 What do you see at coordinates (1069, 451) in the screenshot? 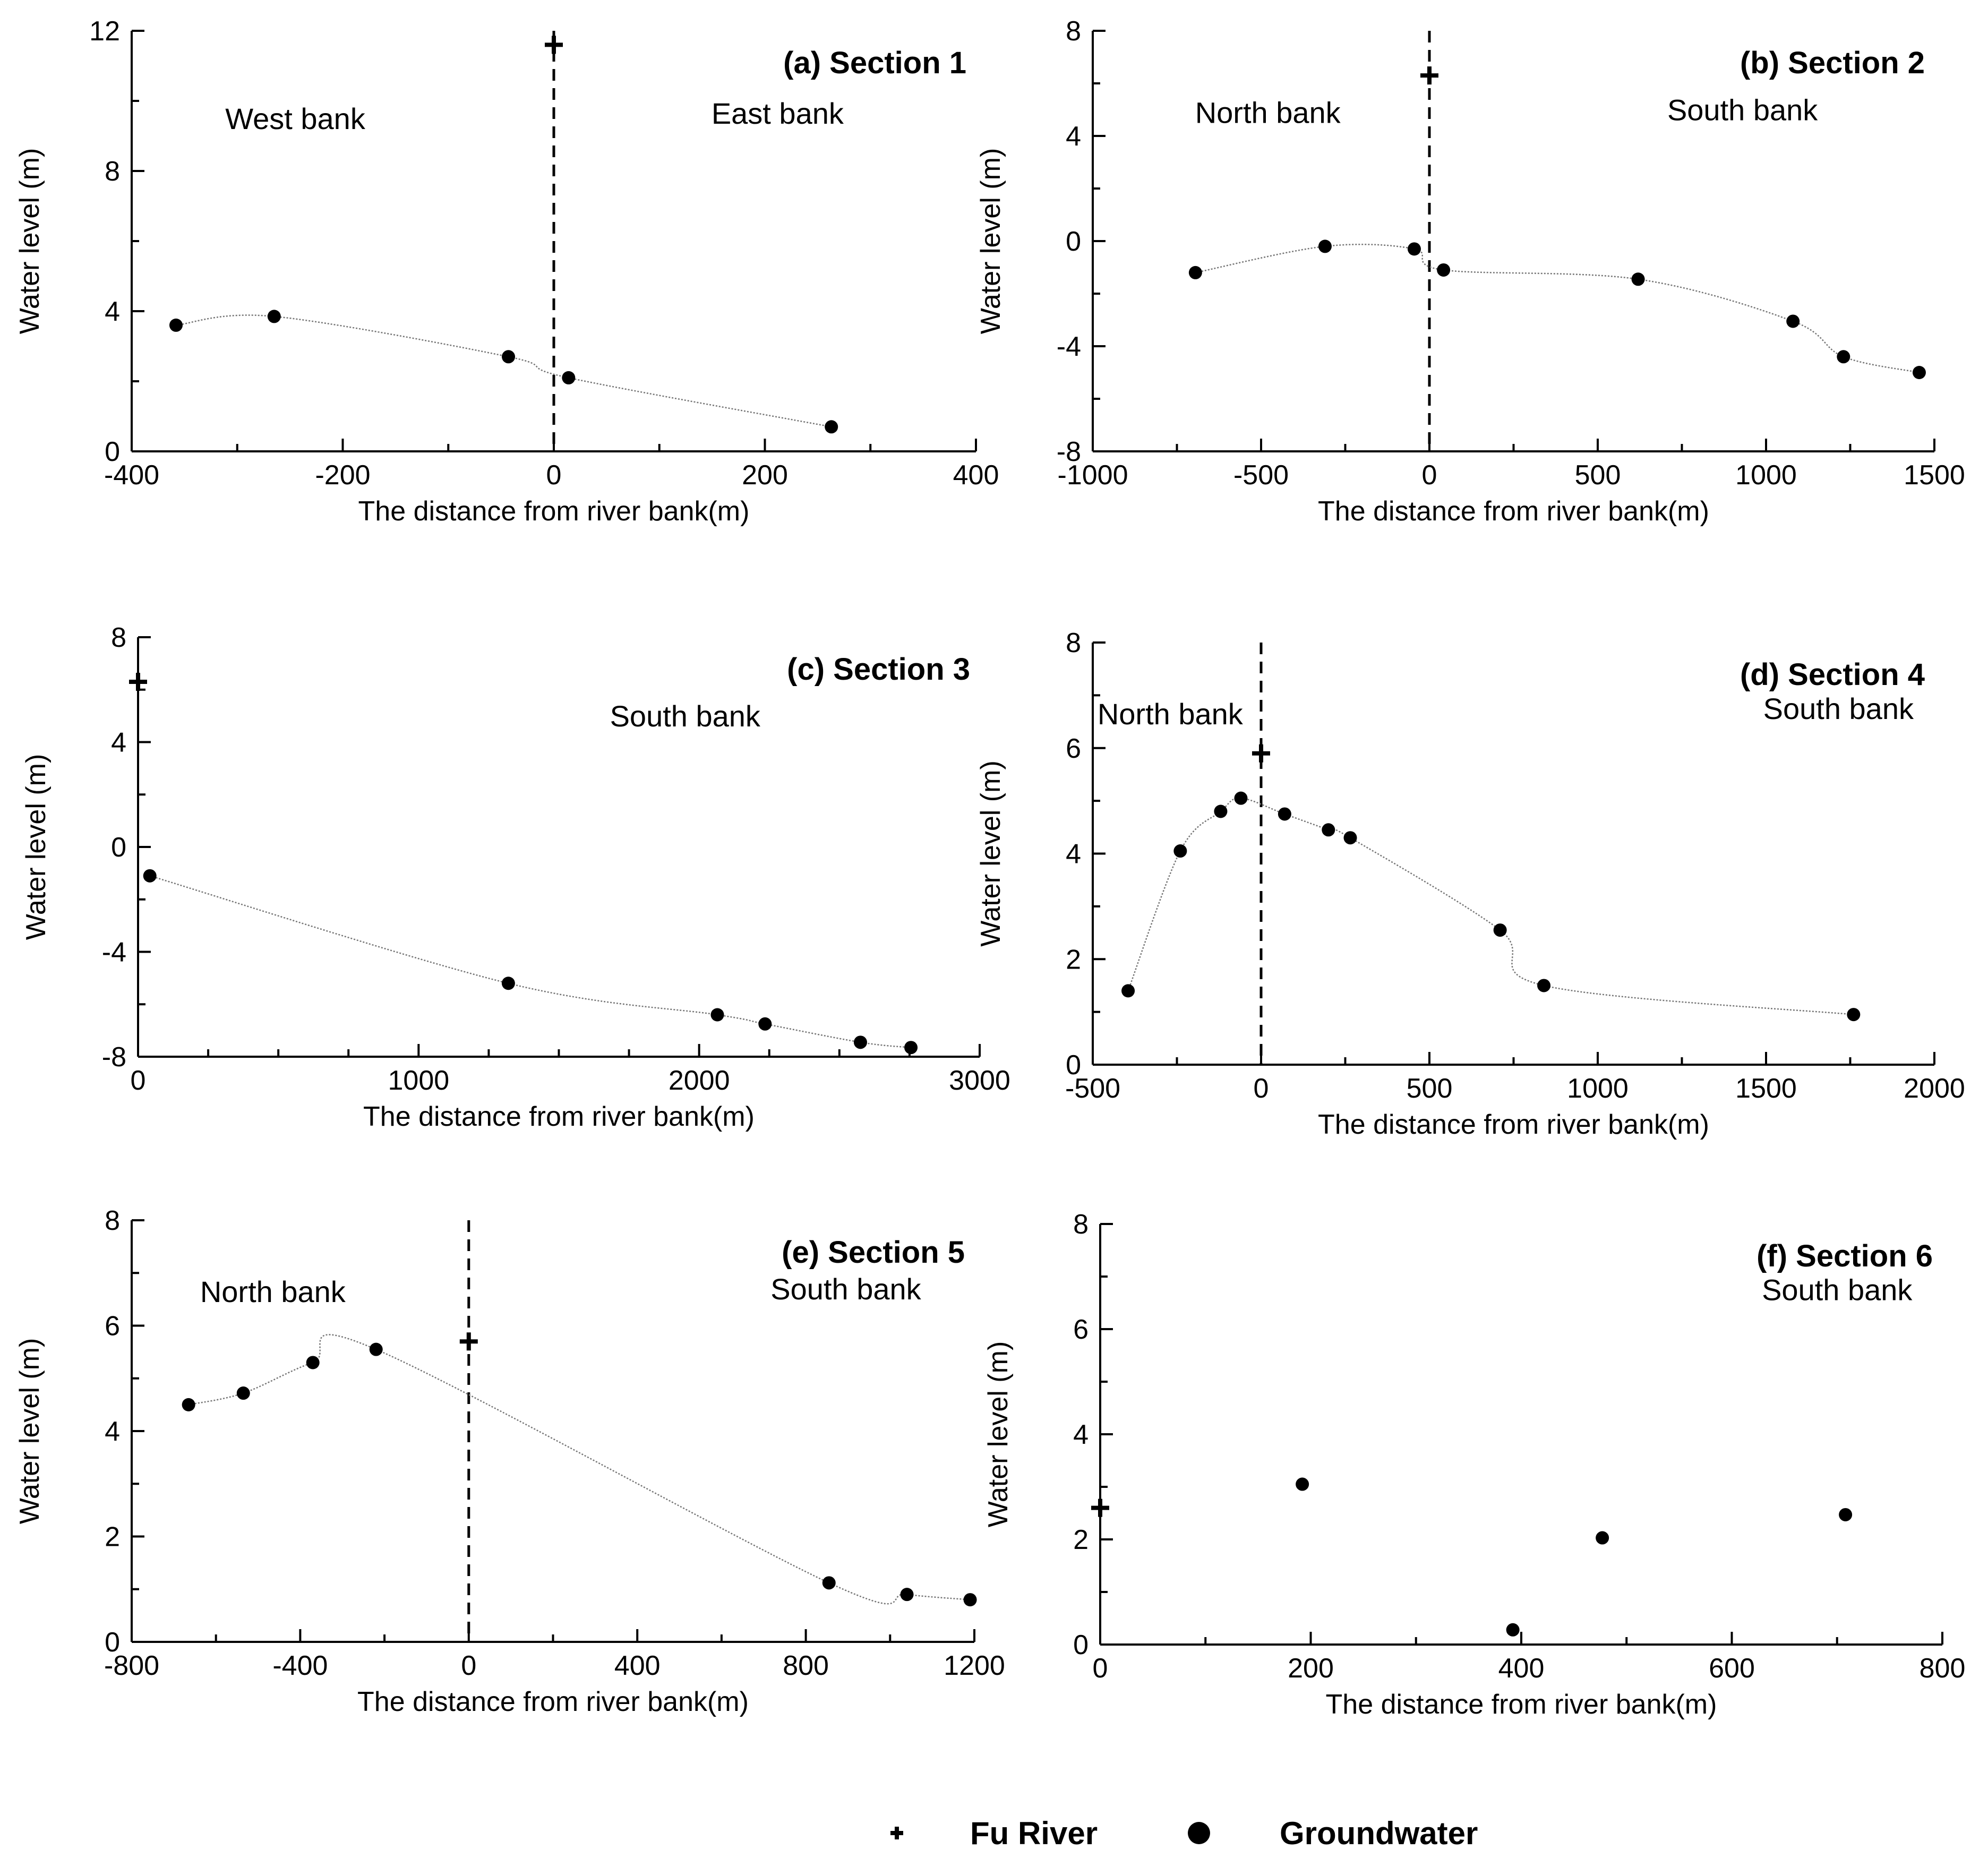
I see `y-tick-label: -8` at bounding box center [1069, 451].